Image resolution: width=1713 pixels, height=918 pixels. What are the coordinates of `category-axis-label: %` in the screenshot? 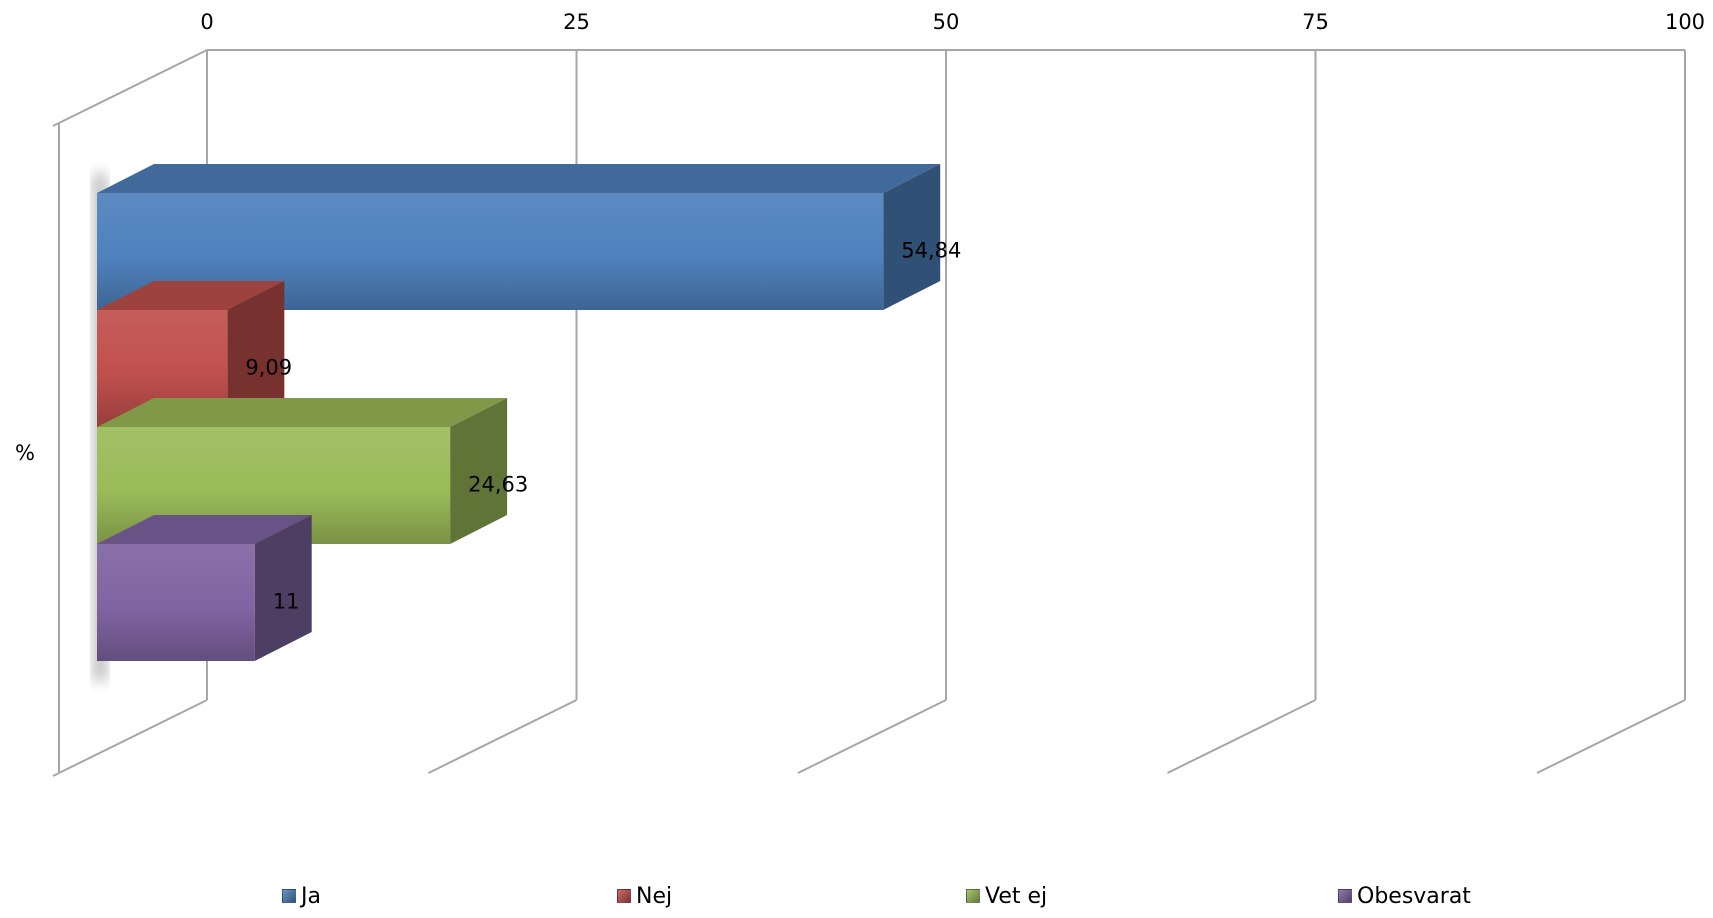 It's located at (25, 453).